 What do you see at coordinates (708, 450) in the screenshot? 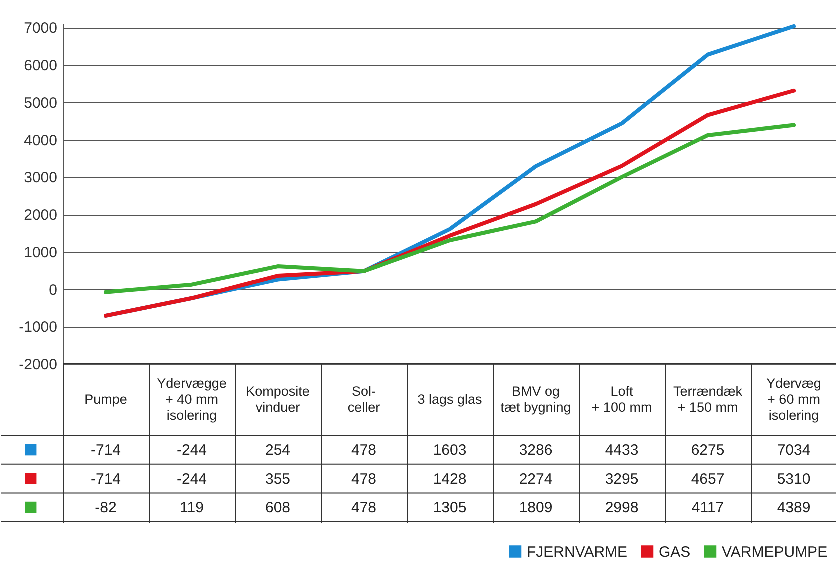
I see `data-label: 6275` at bounding box center [708, 450].